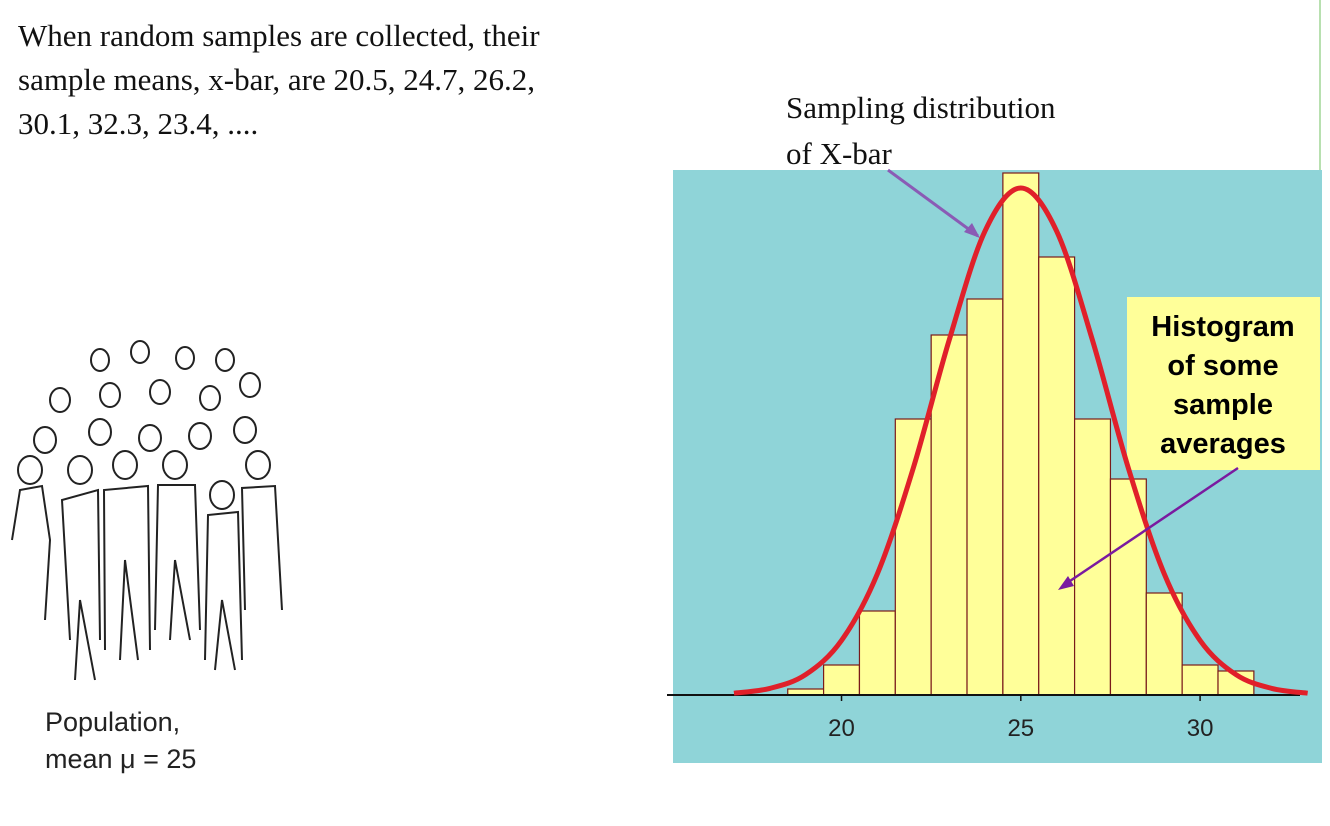 The height and width of the screenshot is (826, 1330). What do you see at coordinates (279, 35) in the screenshot?
I see `intro-text: When random samples are collected, their` at bounding box center [279, 35].